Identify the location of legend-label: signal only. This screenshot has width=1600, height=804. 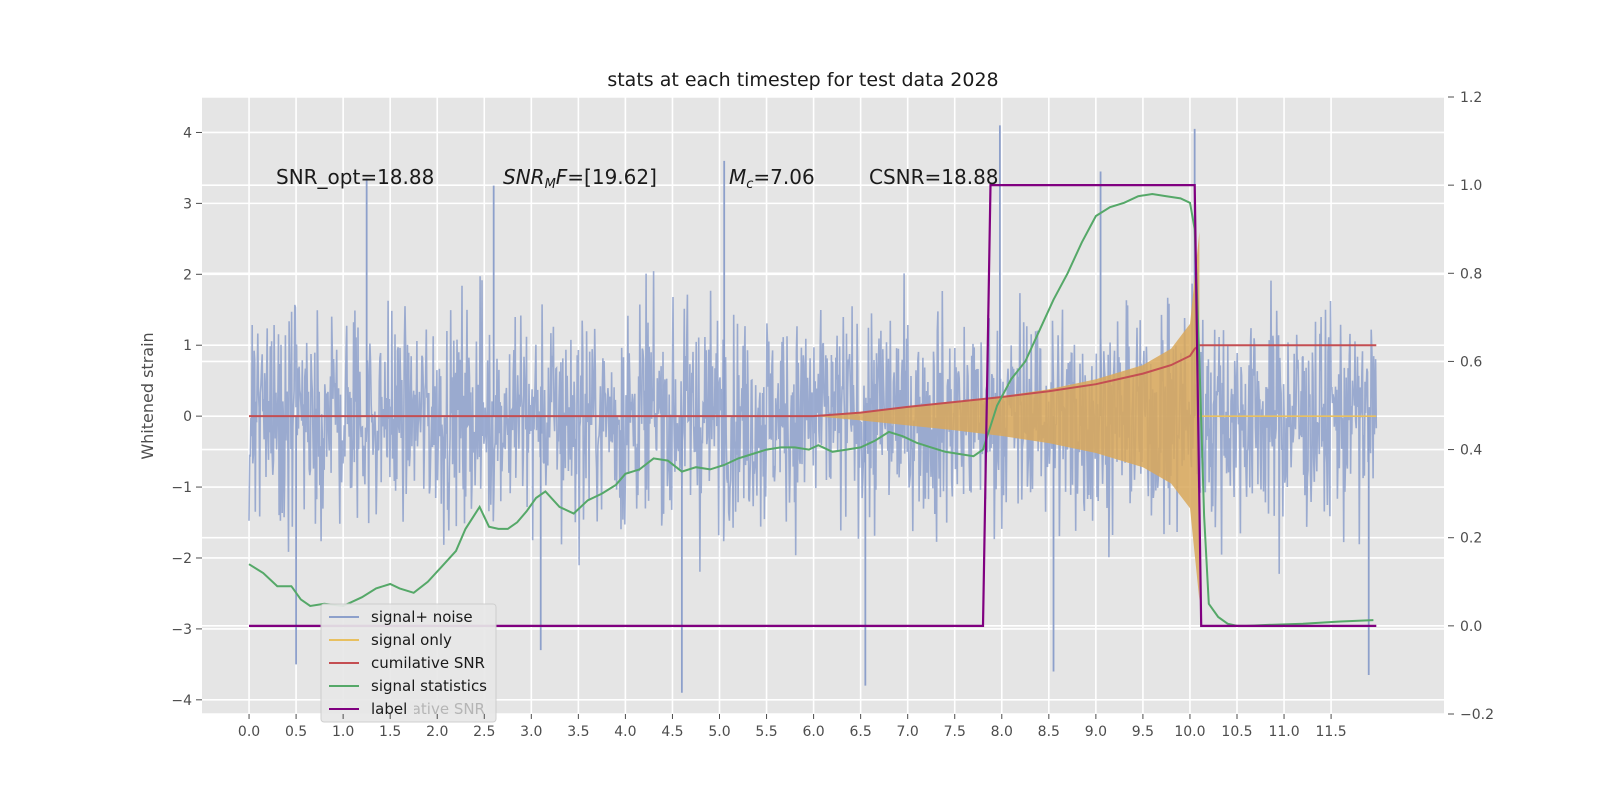
(411, 640).